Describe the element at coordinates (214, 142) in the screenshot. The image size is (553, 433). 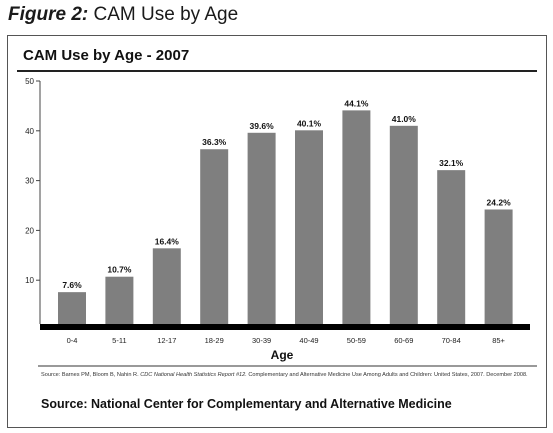
I see `data-label-18-29: 36.3%` at that location.